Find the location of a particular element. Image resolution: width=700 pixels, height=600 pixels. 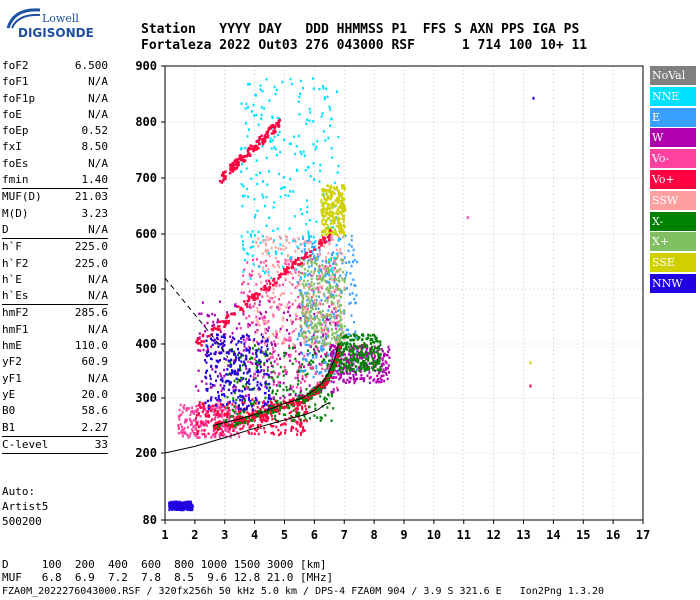

param-label: MUF(D) is located at coordinates (22, 197).